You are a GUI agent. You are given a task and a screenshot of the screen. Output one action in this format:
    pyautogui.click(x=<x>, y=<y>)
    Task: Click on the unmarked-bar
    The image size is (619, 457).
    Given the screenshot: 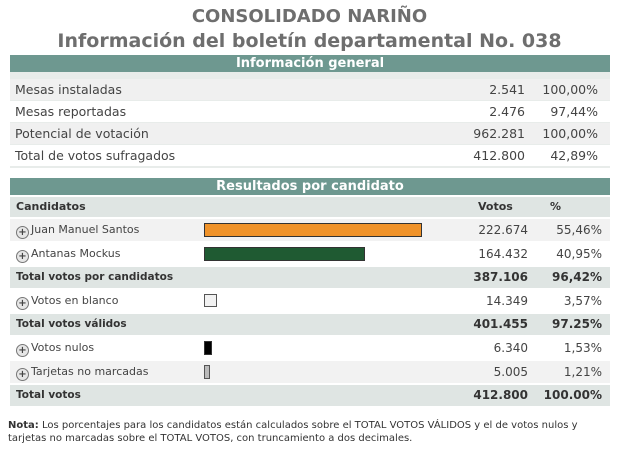 What is the action you would take?
    pyautogui.click(x=207, y=372)
    